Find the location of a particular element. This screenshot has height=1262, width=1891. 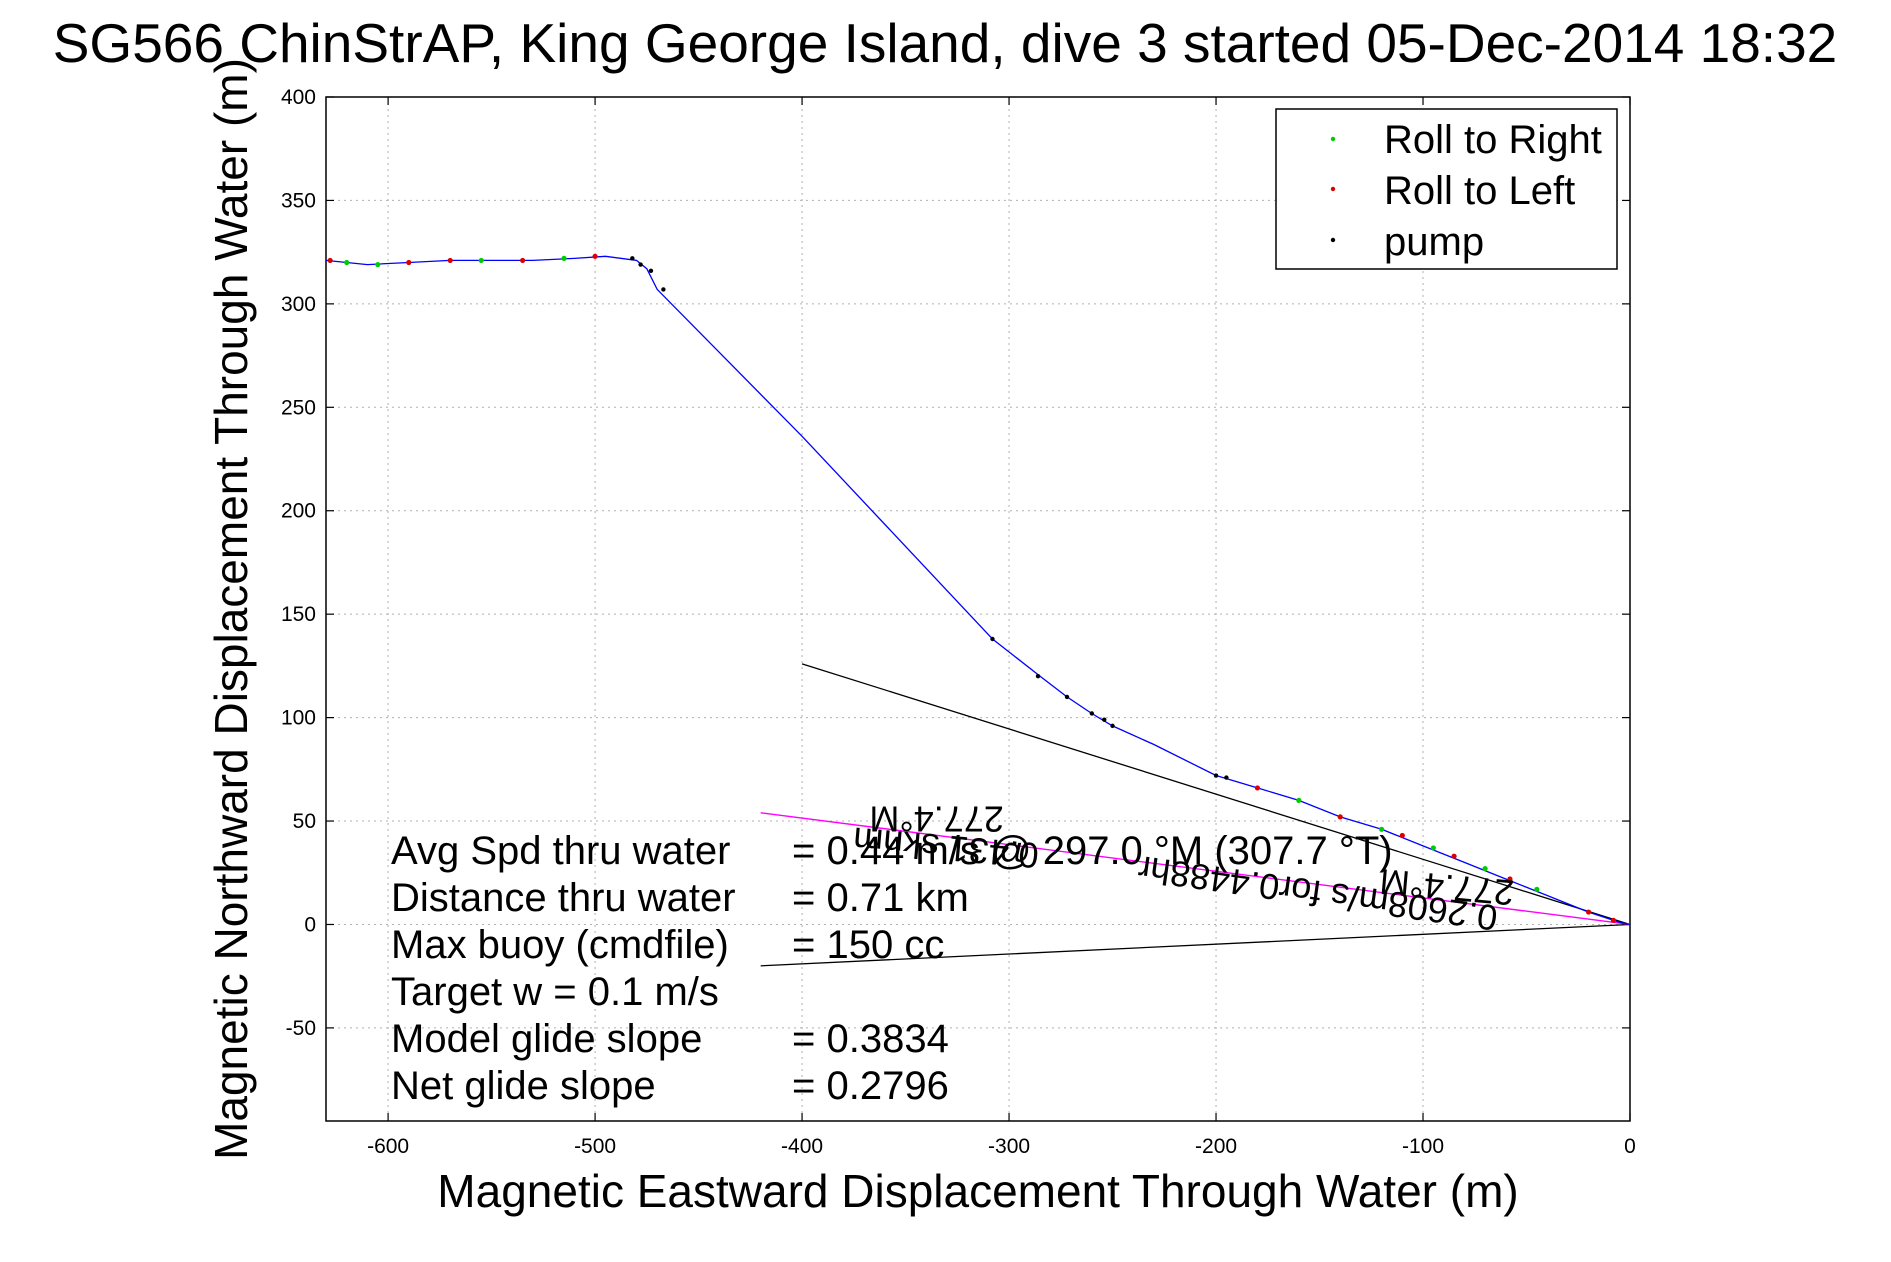

legend-label-roll-left: Roll to Left is located at coordinates (1479, 191).